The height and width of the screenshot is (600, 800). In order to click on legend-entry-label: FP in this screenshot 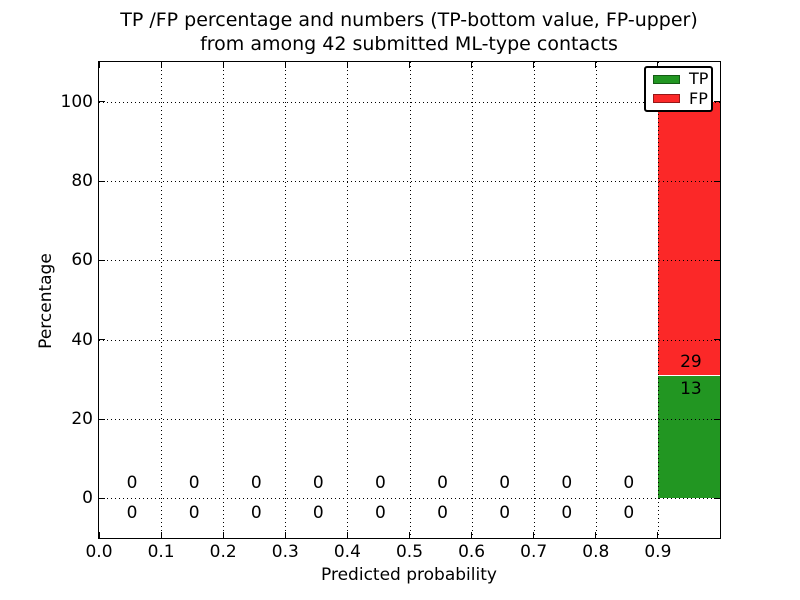, I will do `click(698, 98)`.